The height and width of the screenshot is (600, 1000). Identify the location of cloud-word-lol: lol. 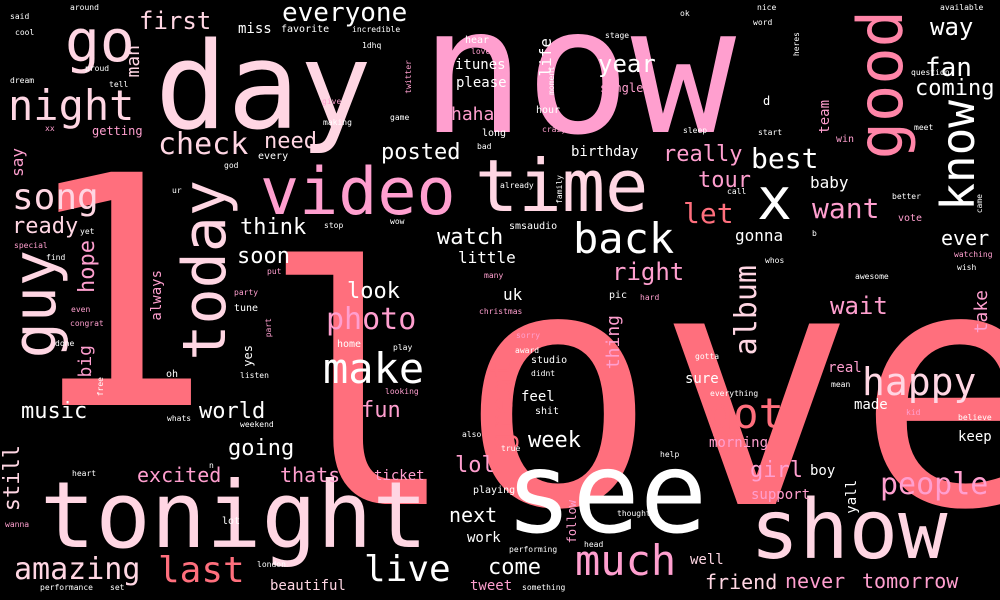
(475, 465).